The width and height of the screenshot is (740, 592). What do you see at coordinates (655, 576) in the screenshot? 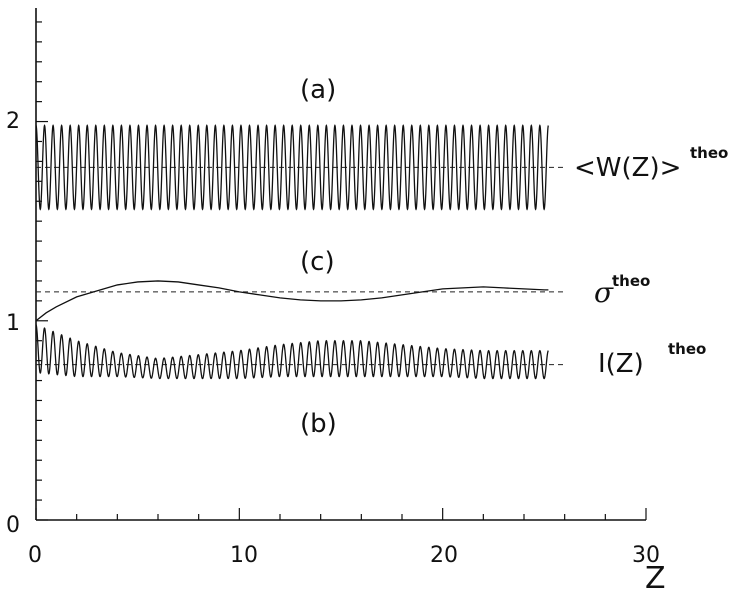
I see `x-axis-title: Z` at bounding box center [655, 576].